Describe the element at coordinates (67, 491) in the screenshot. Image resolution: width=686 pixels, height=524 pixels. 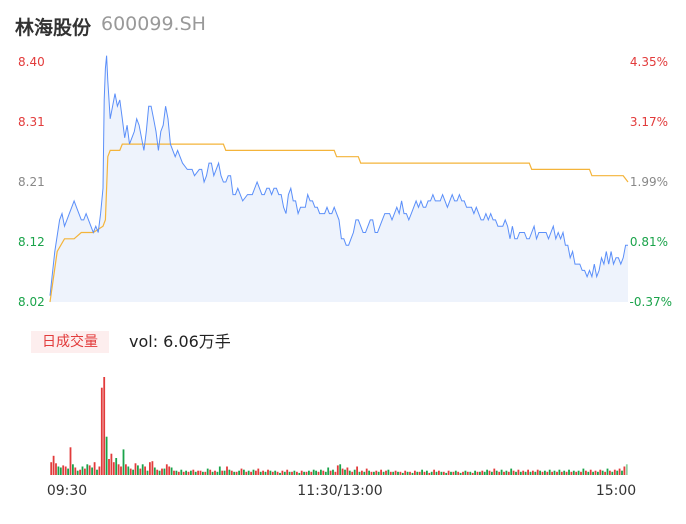
I see `time-tick-open: 09:30` at that location.